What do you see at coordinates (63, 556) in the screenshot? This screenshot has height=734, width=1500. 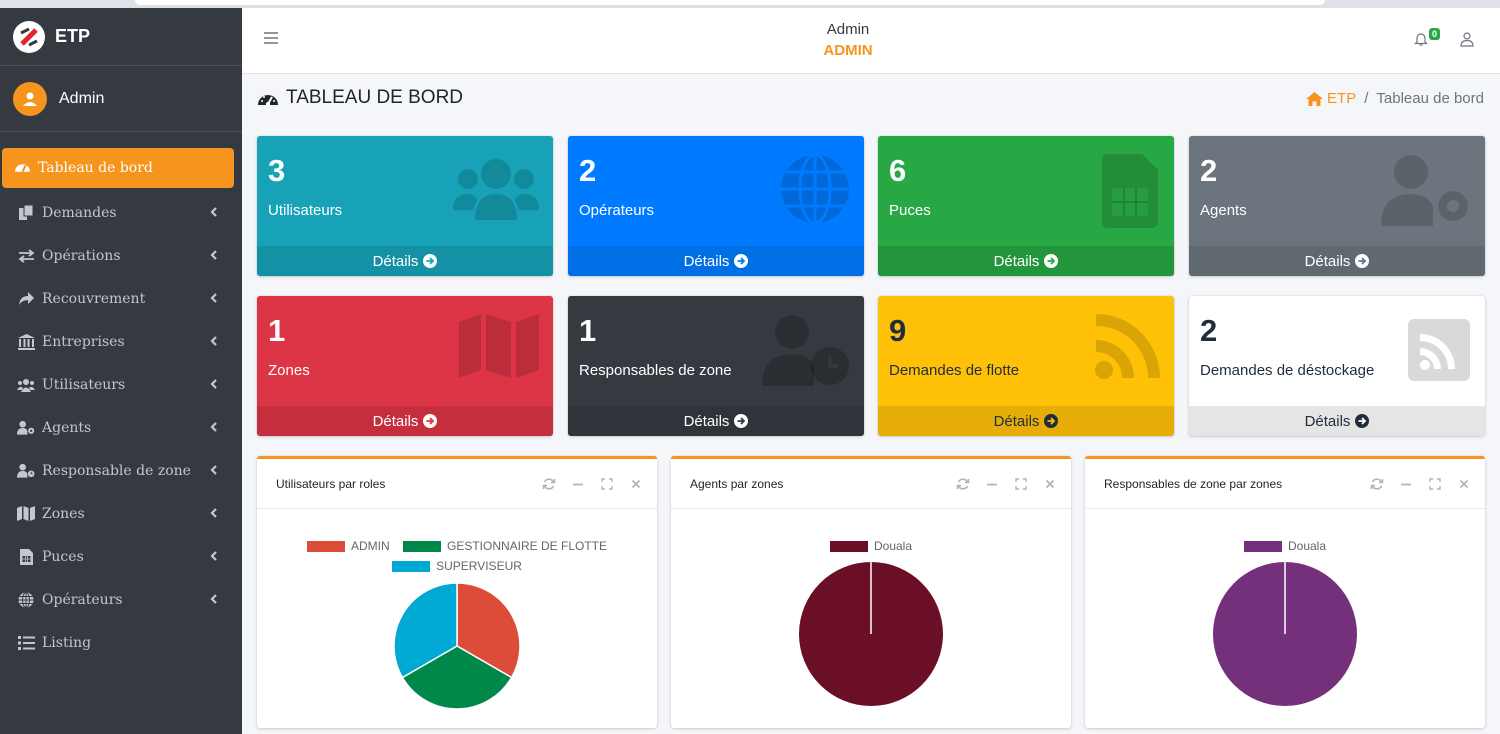 I see `sidebar-item-label: Puces` at bounding box center [63, 556].